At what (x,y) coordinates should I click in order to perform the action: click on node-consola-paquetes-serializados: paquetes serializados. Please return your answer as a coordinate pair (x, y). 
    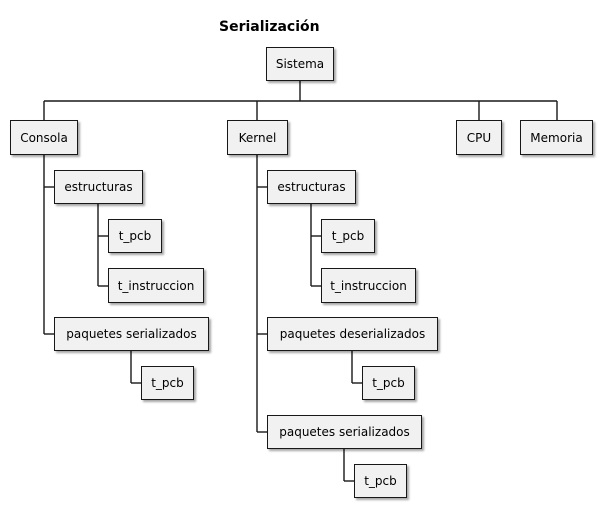
    Looking at the image, I should click on (131, 334).